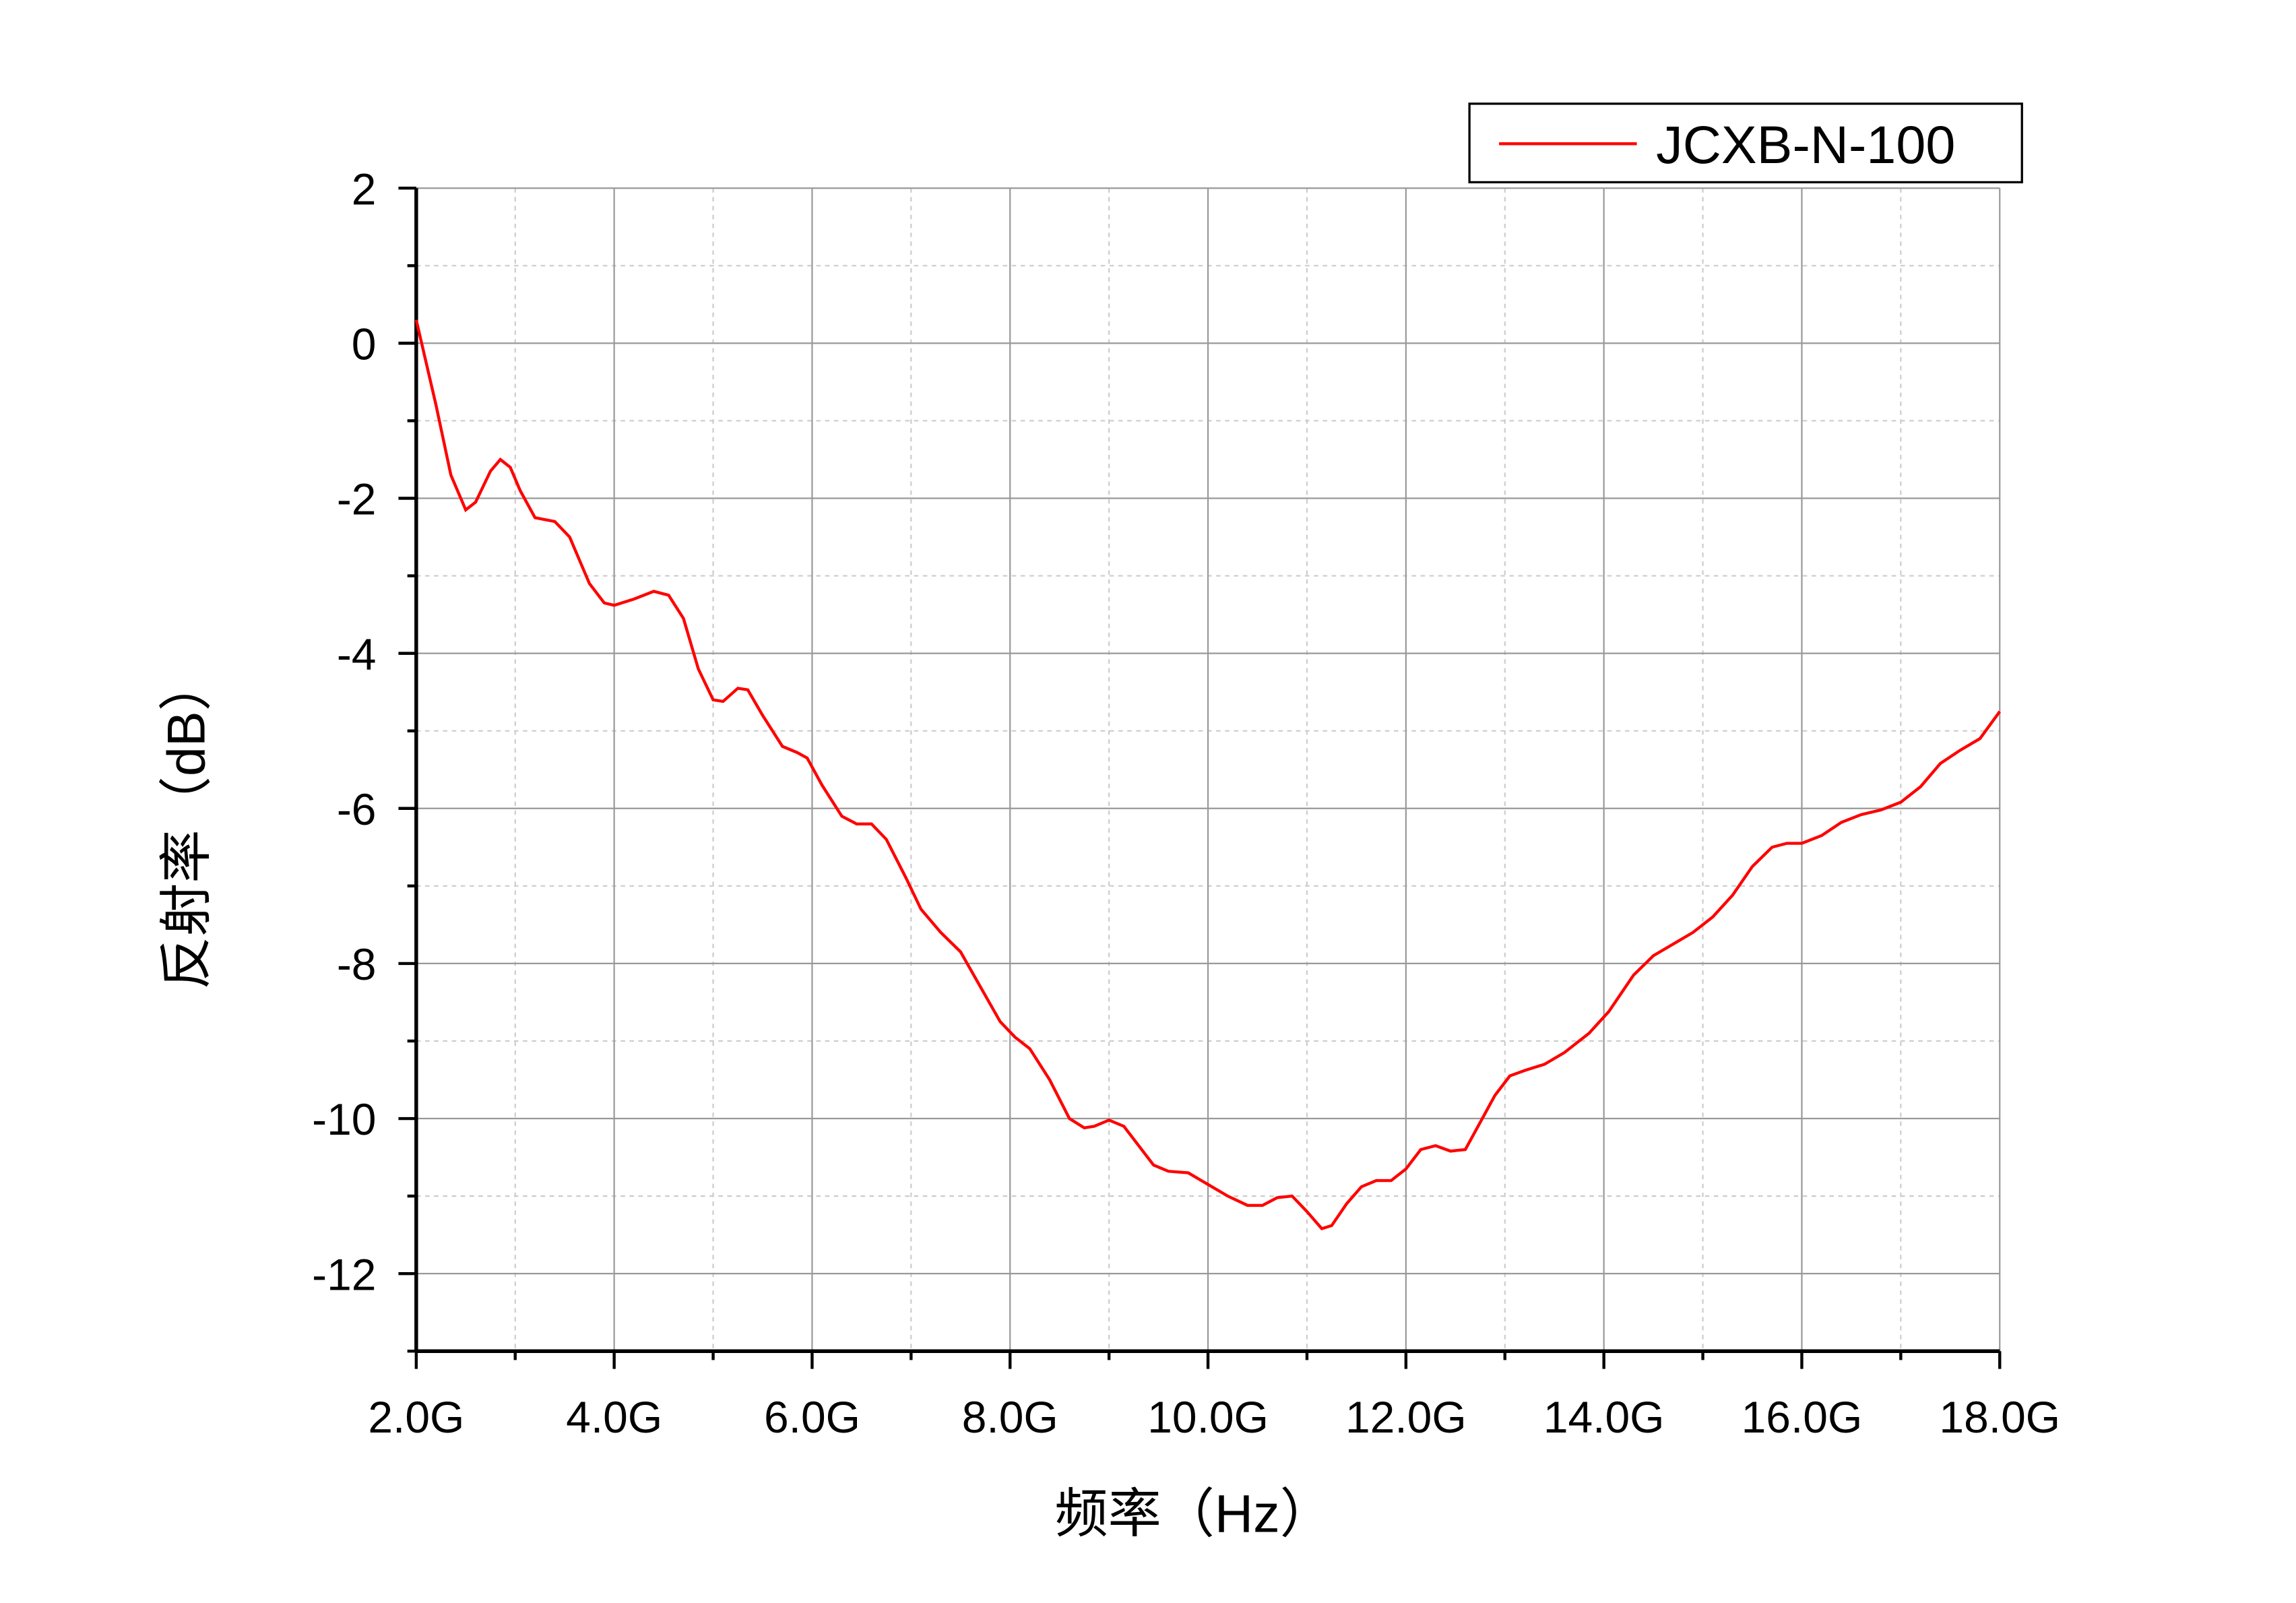 Image resolution: width=2296 pixels, height=1603 pixels. What do you see at coordinates (357, 654) in the screenshot?
I see `y-tick-label: -4` at bounding box center [357, 654].